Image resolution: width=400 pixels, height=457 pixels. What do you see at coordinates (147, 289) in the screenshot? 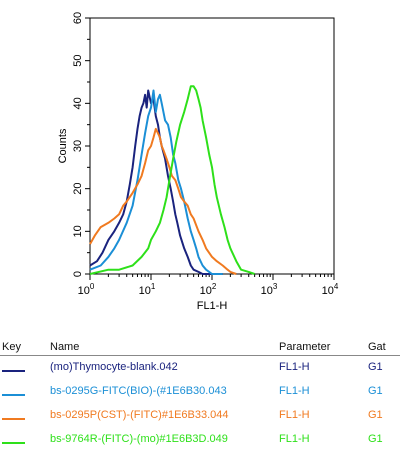
I see `x-tick-label: 10¹` at bounding box center [147, 289].